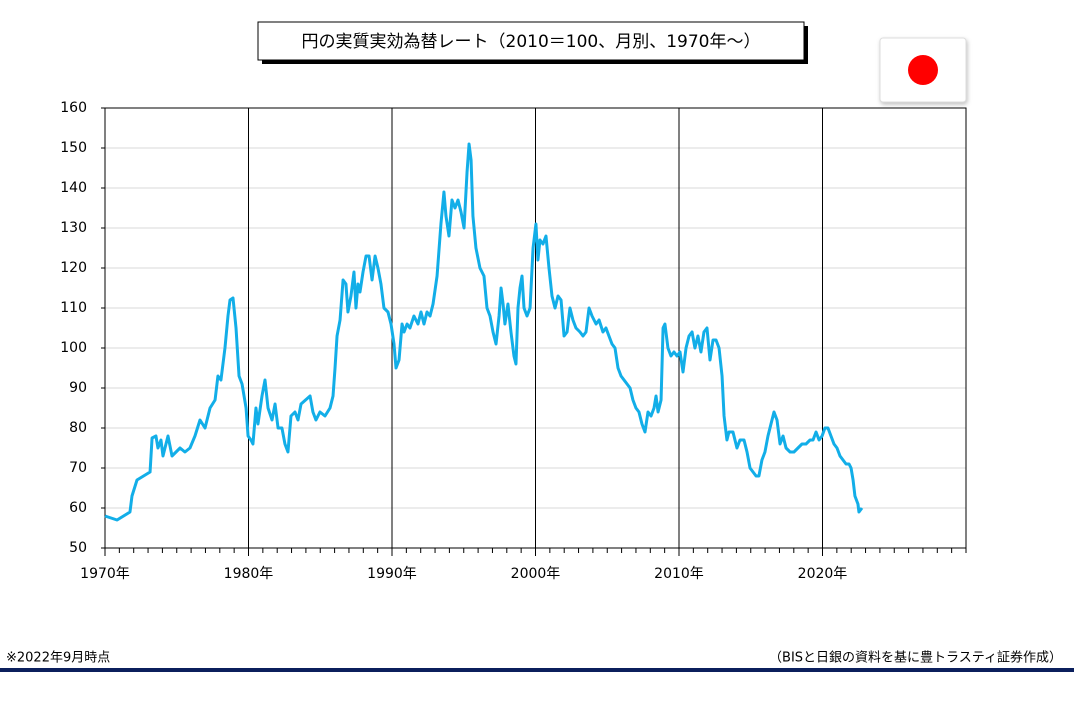 This screenshot has width=1074, height=707. I want to click on flag-sun, so click(923, 70).